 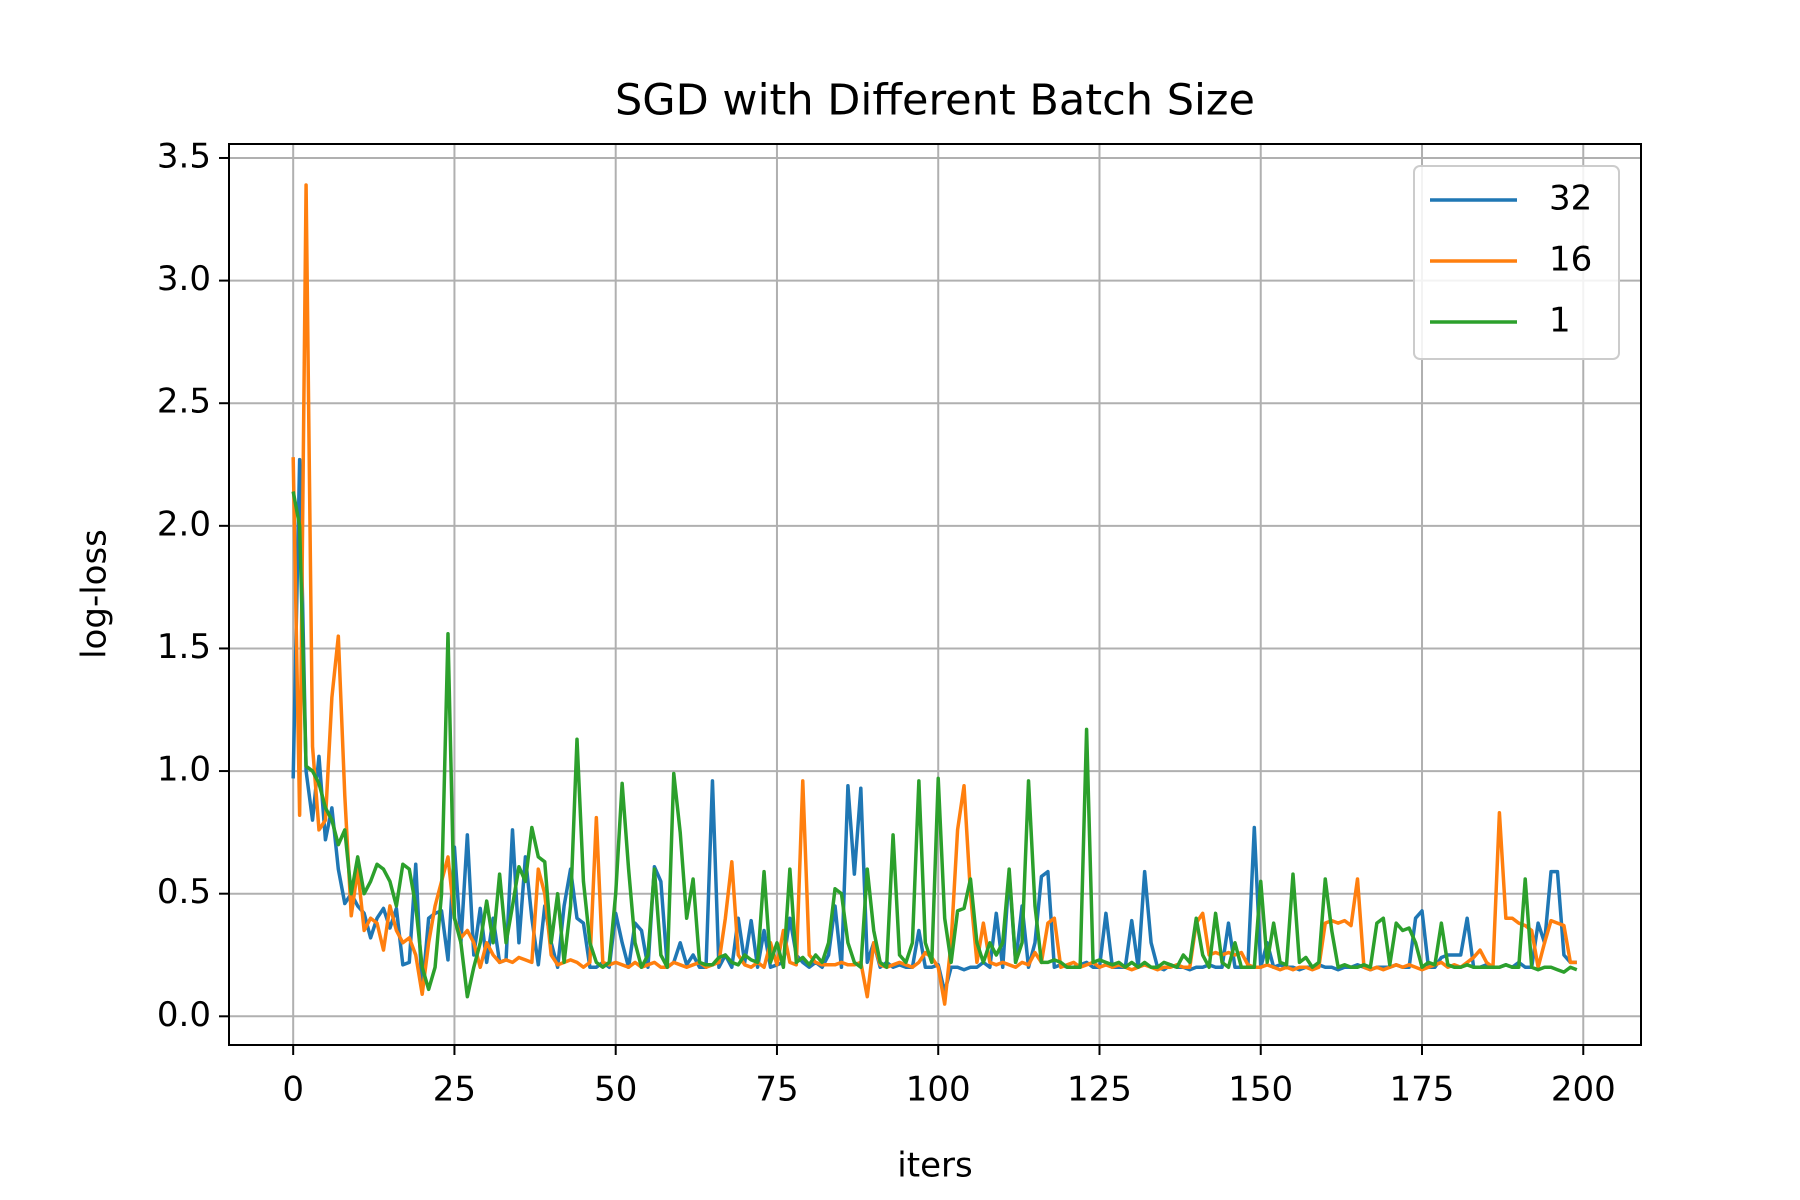 I want to click on legend-label: 32, so click(x=1570, y=199).